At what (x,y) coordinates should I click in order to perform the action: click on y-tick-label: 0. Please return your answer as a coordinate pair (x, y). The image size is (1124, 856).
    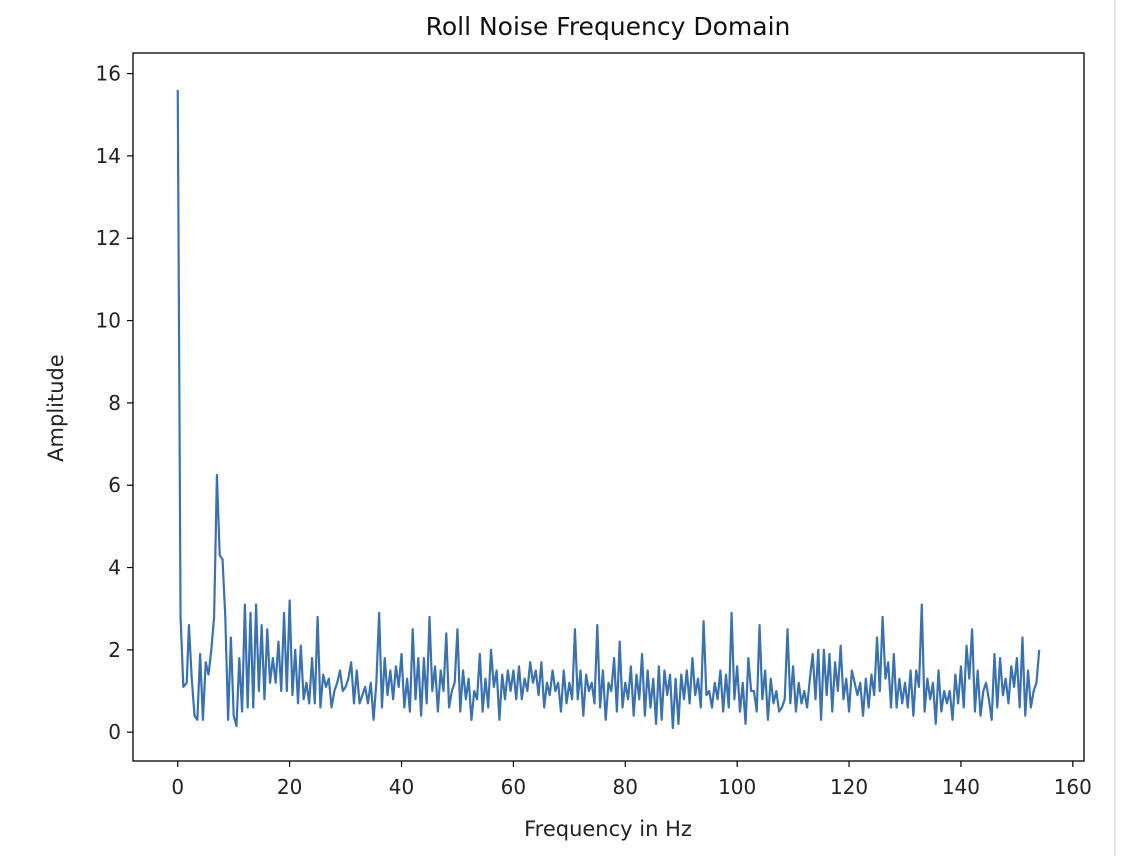
    Looking at the image, I should click on (114, 732).